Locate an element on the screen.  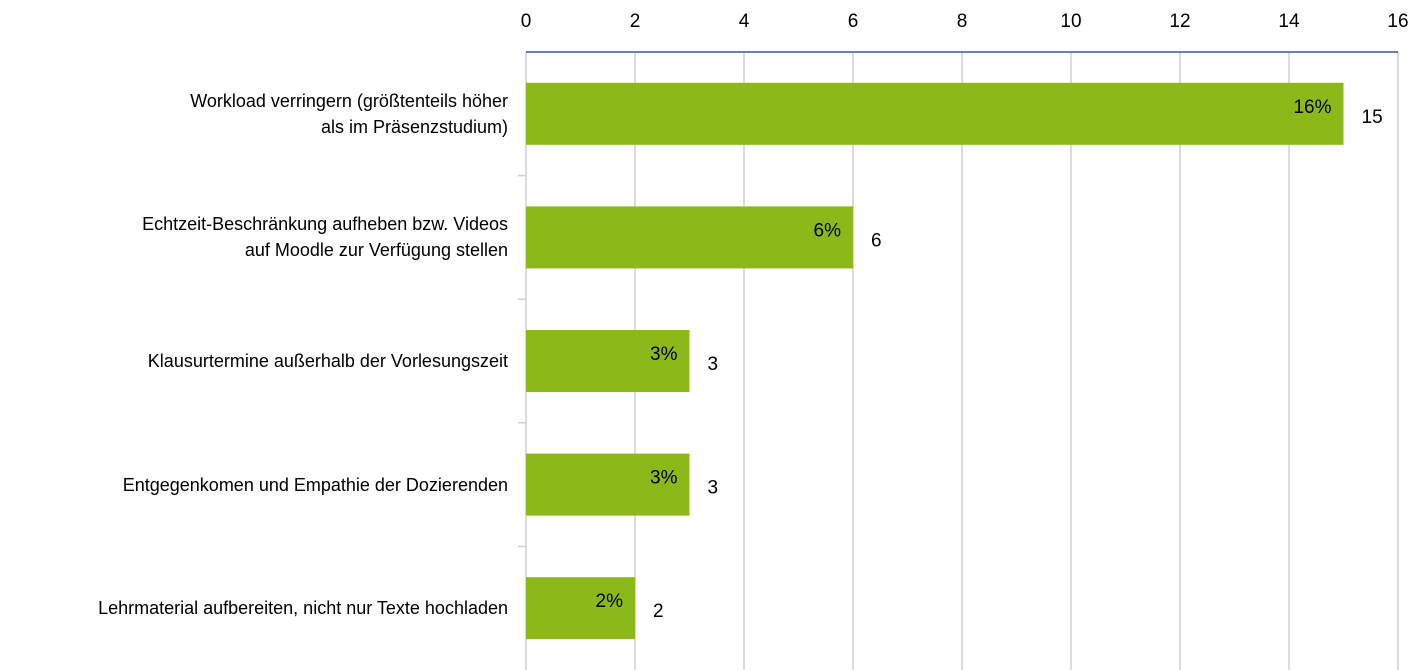
share-label: 16% is located at coordinates (1312, 107).